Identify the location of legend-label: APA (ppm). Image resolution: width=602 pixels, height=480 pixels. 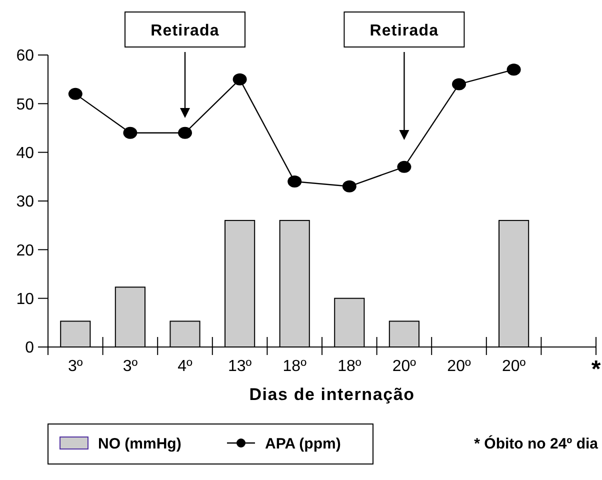
(303, 443).